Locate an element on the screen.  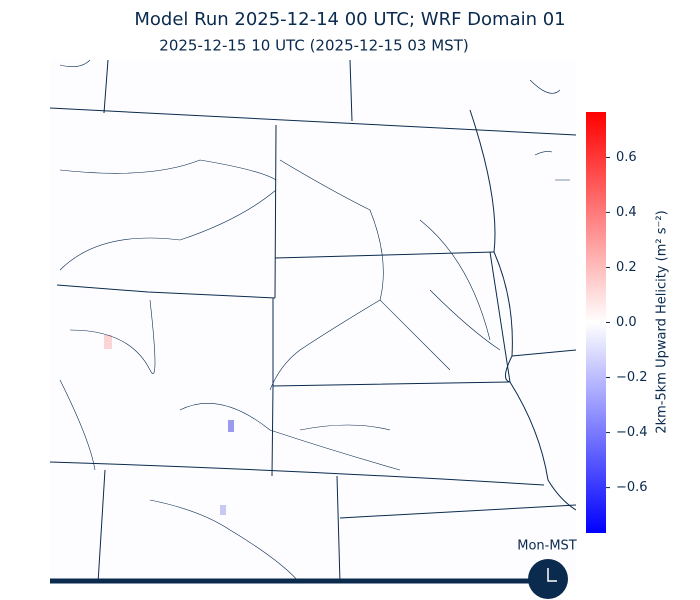
colorbar-label: 2km-5km Upward Helicity (m² s⁻²) is located at coordinates (662, 321).